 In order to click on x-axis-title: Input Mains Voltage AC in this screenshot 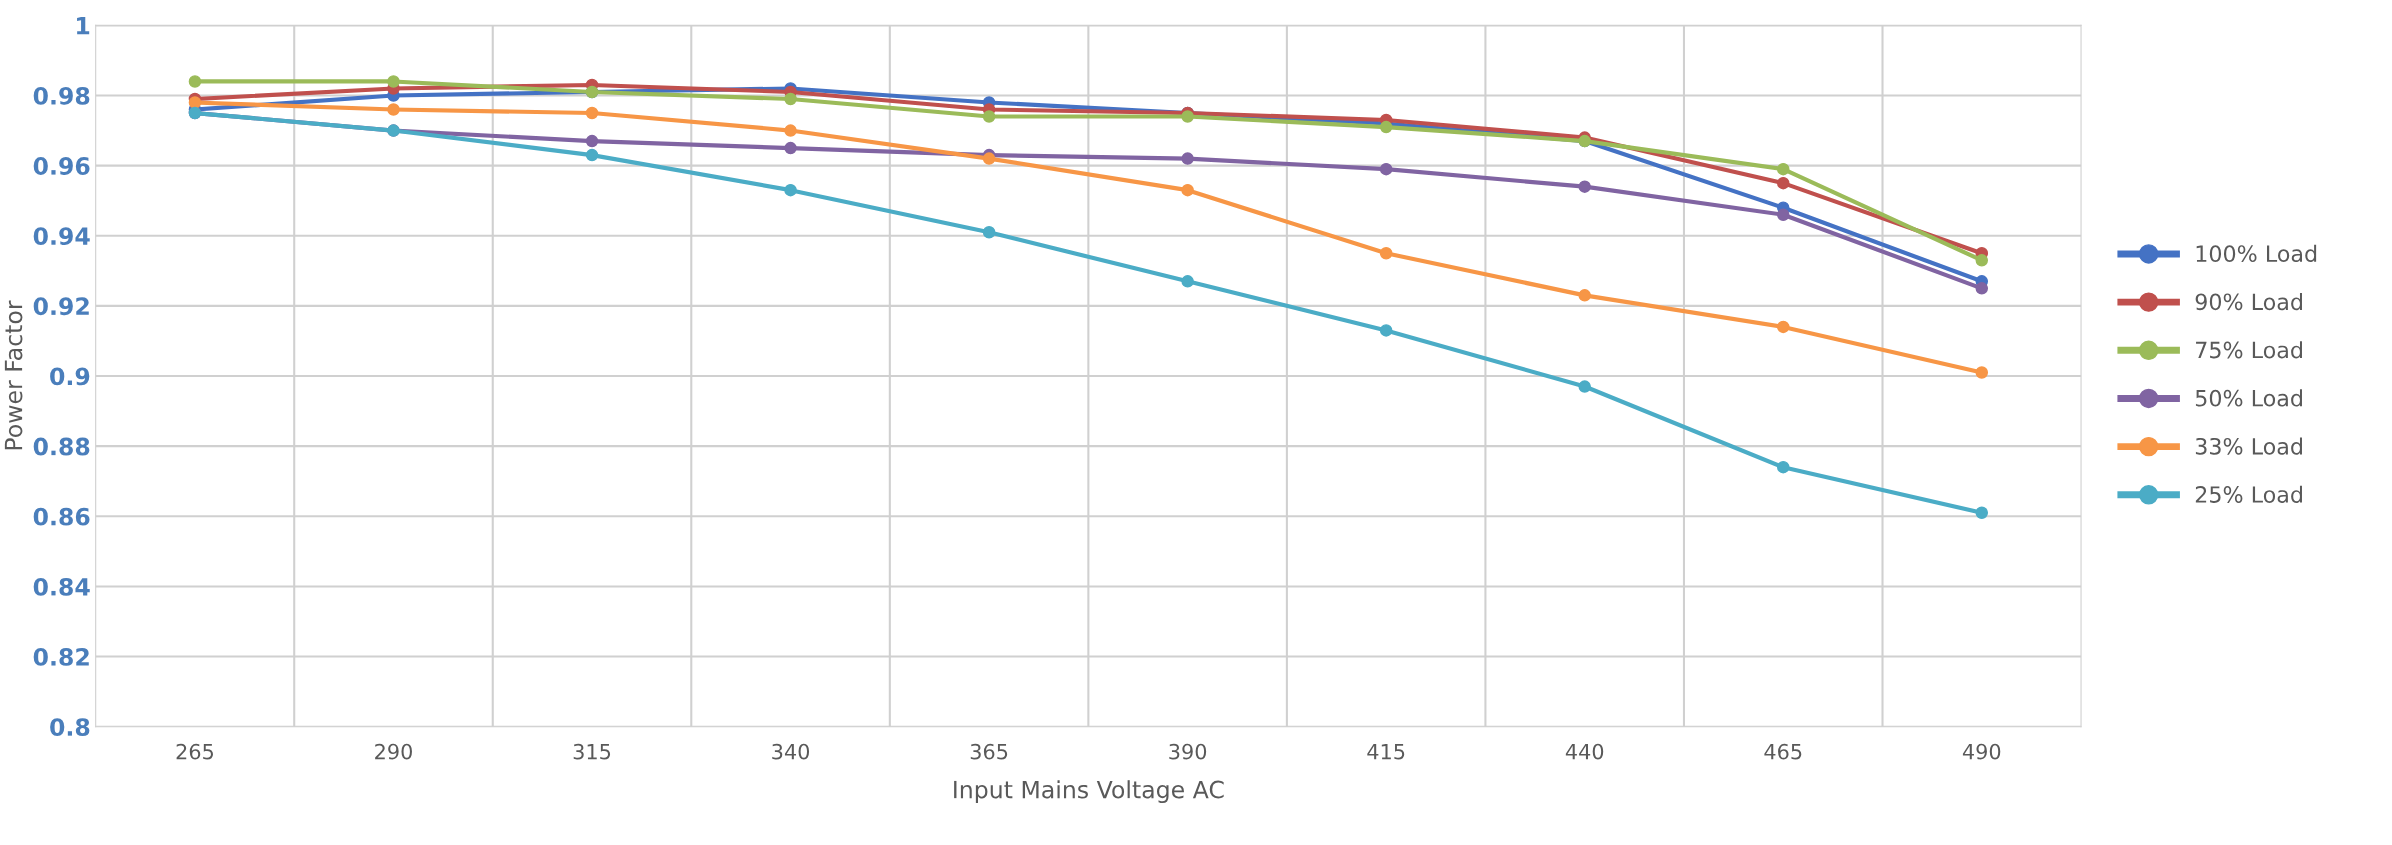, I will do `click(1089, 792)`.